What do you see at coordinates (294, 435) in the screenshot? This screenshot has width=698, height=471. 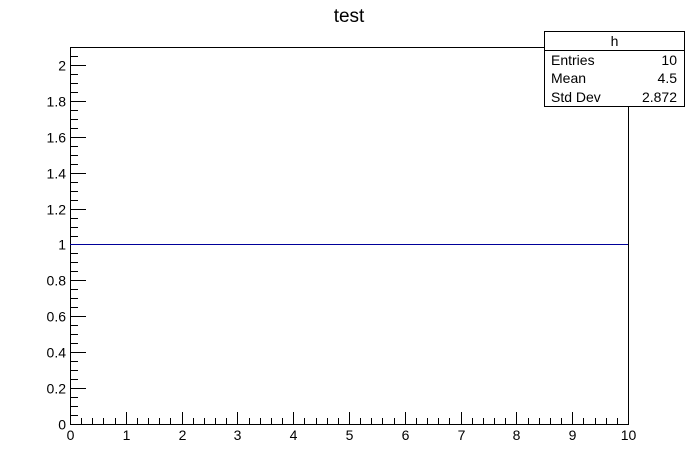 I see `x-tick-label: 4` at bounding box center [294, 435].